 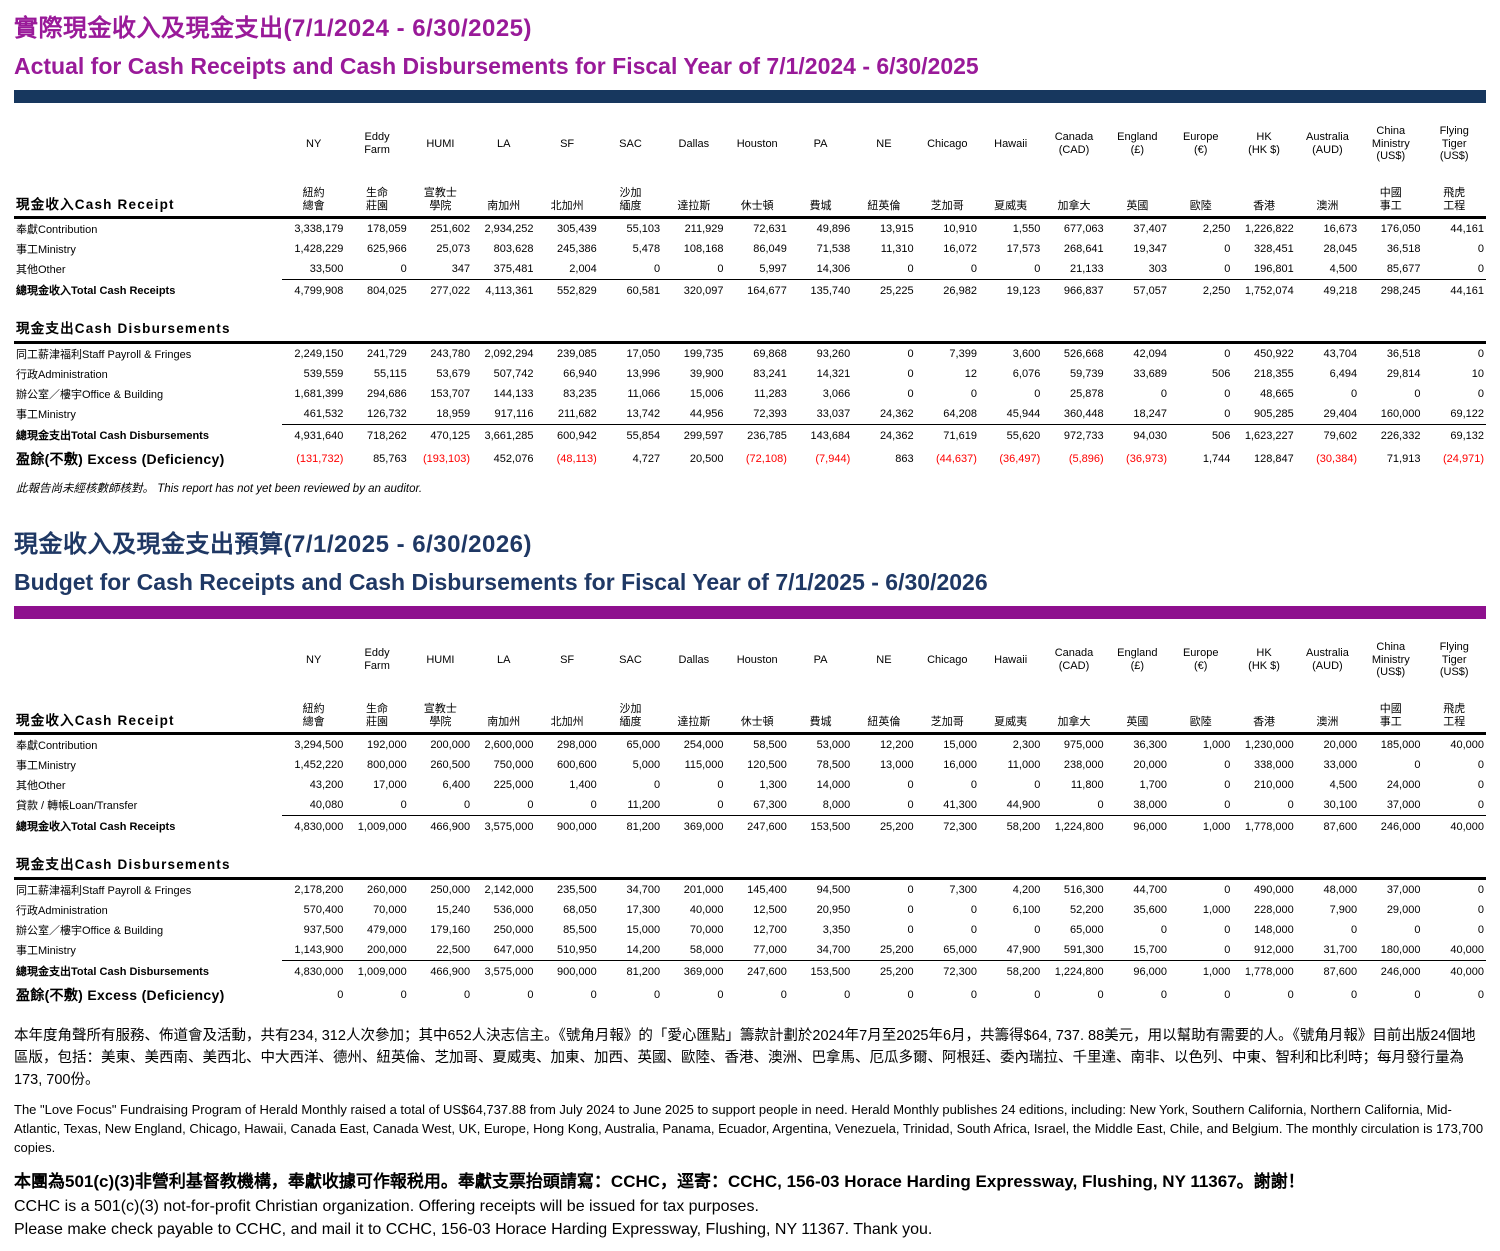 What do you see at coordinates (504, 290) in the screenshot?
I see `value-cell: 4,113,361` at bounding box center [504, 290].